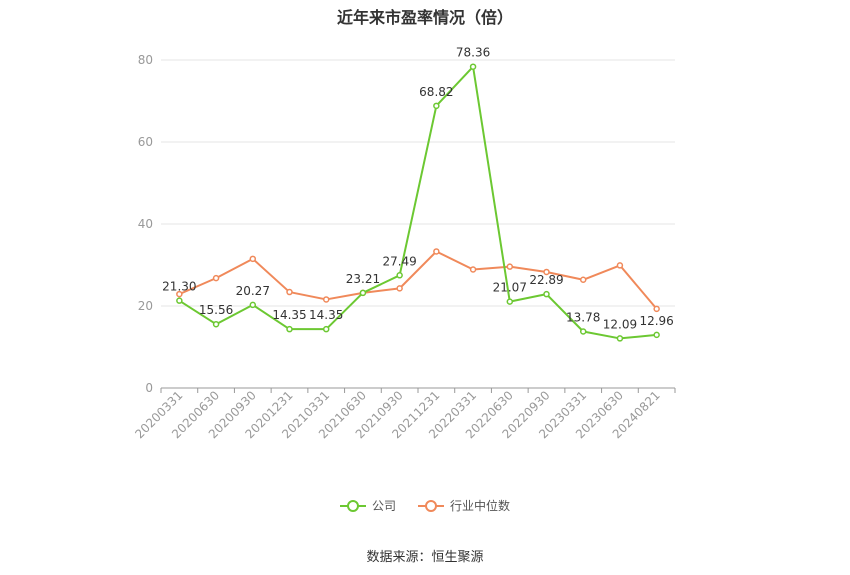  What do you see at coordinates (425, 557) in the screenshot?
I see `data-source: 数据来源：恒生聚源` at bounding box center [425, 557].